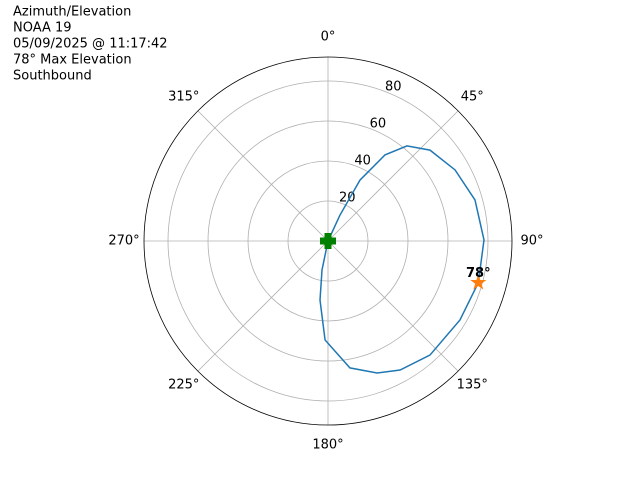 The image size is (640, 480). I want to click on theta-tick-label: 135°, so click(472, 385).